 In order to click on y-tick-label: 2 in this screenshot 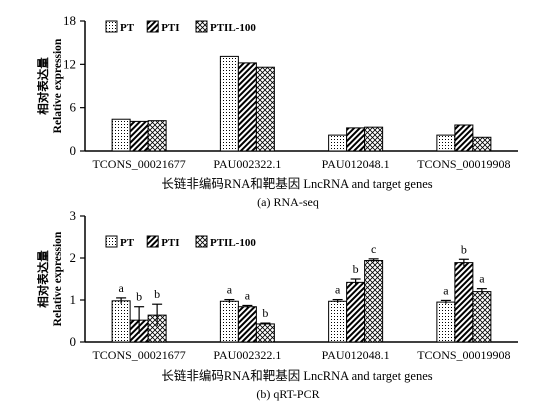, I will do `click(73, 257)`.